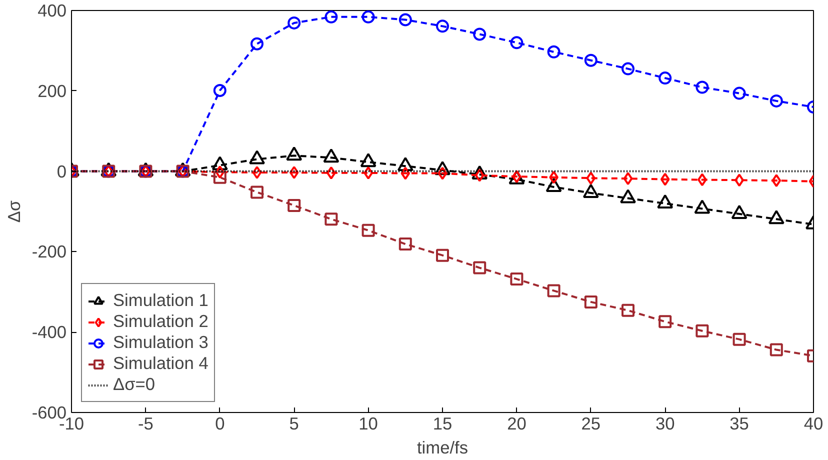 Image resolution: width=828 pixels, height=460 pixels. What do you see at coordinates (146, 424) in the screenshot?
I see `x-tick-label: -5` at bounding box center [146, 424].